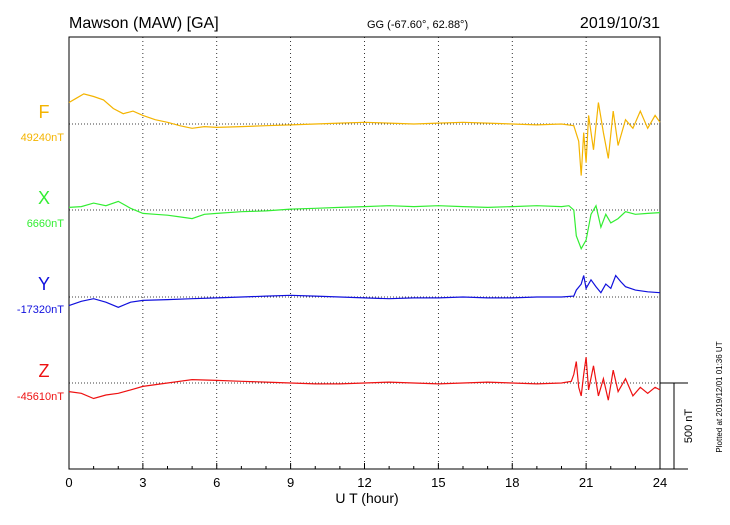  Describe the element at coordinates (68, 482) in the screenshot. I see `x-tick-label-0: 0` at that location.